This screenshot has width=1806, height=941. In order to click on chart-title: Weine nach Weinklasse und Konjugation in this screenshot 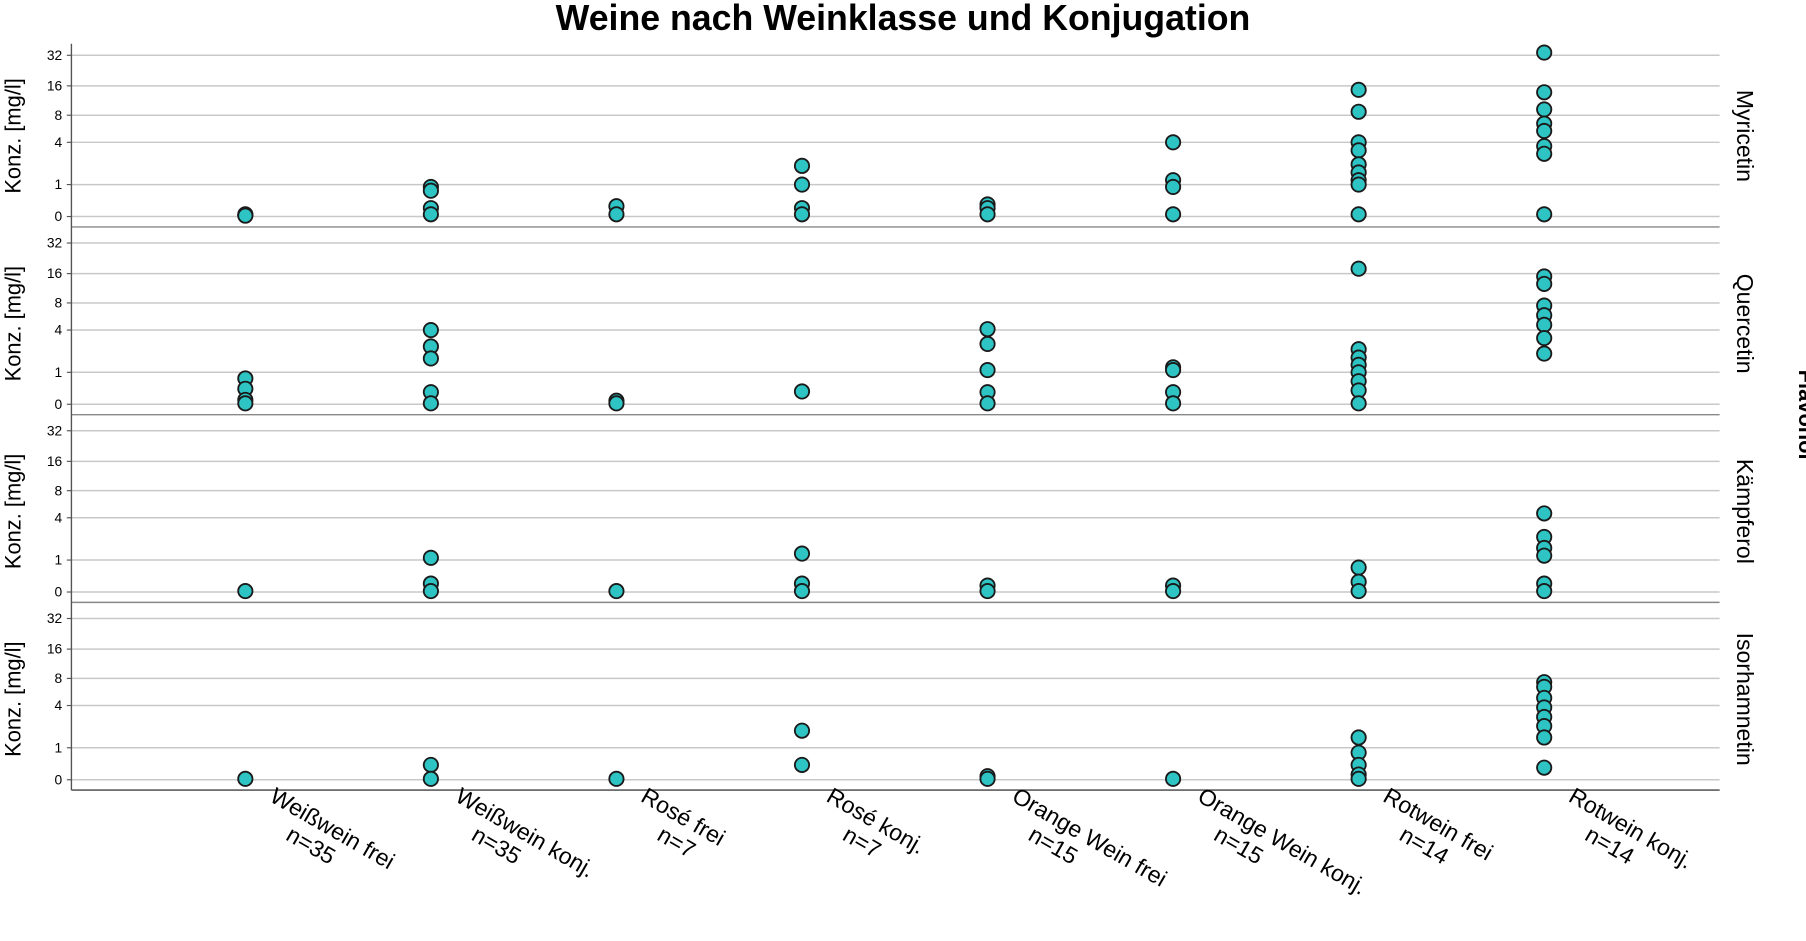, I will do `click(903, 19)`.